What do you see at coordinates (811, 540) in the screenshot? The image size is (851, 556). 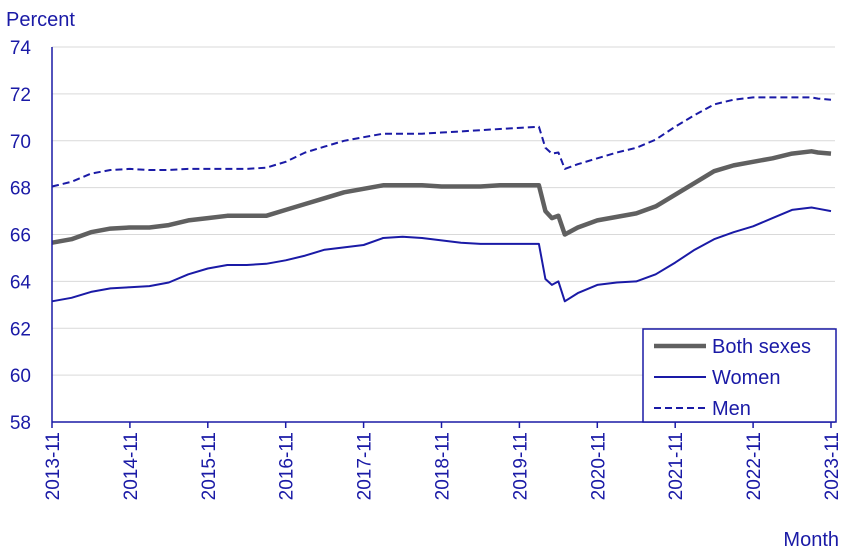 I see `x-axis-title: Month` at bounding box center [811, 540].